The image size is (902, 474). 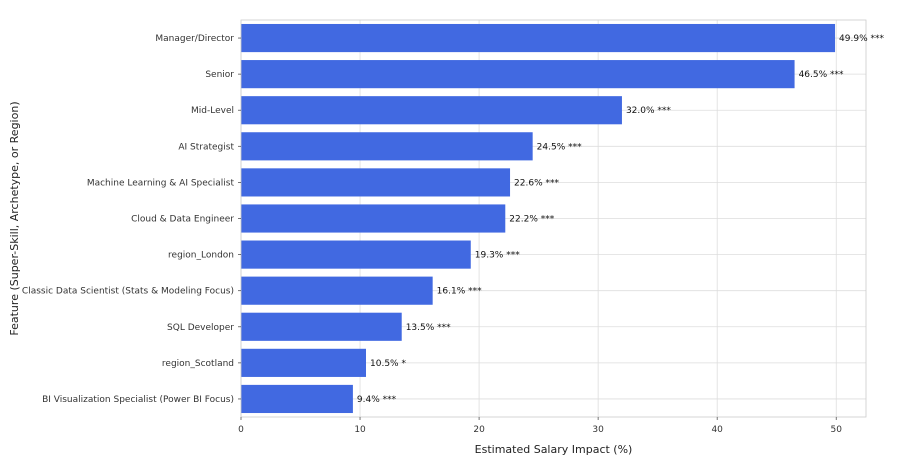 I want to click on x-tick-label: 50, so click(x=837, y=430).